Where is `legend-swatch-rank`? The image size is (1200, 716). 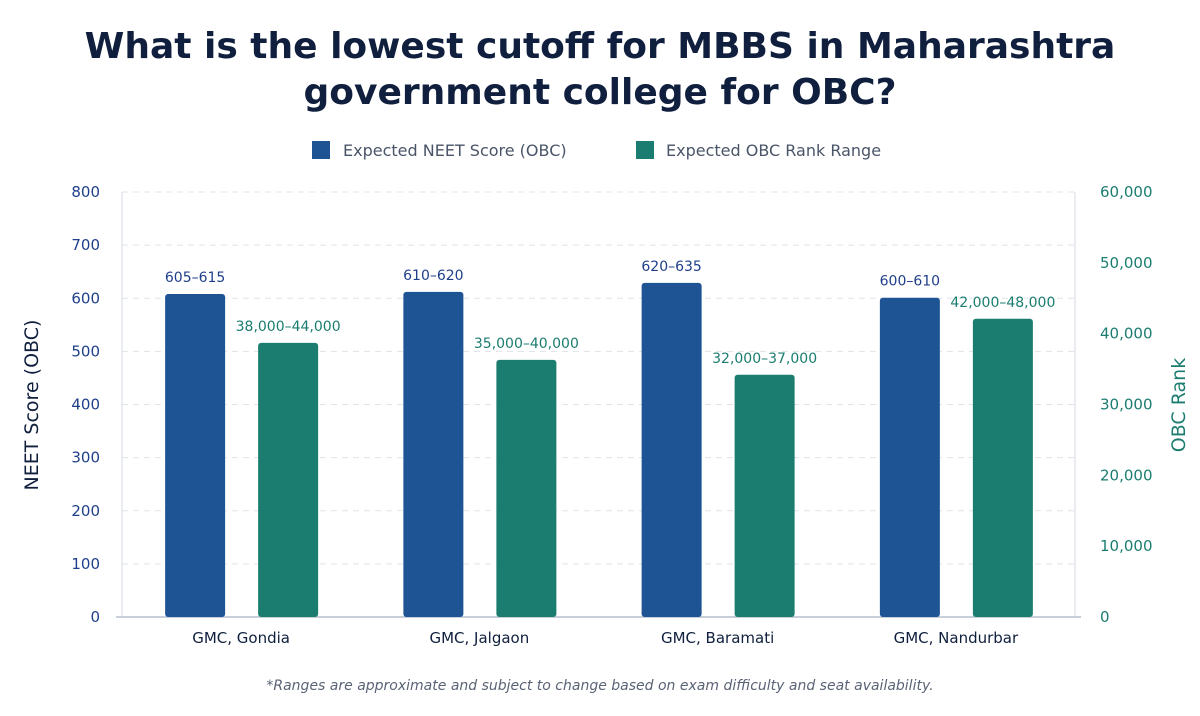 legend-swatch-rank is located at coordinates (645, 150).